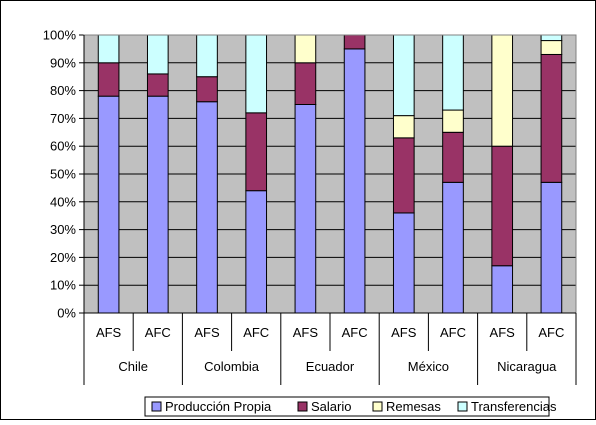 The height and width of the screenshot is (425, 596). Describe the element at coordinates (63, 201) in the screenshot. I see `y-tick-label: 40%` at that location.